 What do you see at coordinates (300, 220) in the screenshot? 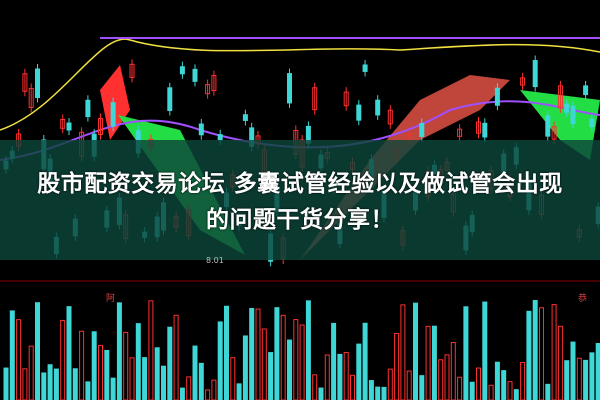
I see `title-line-2: 的问题干货分享！` at bounding box center [300, 220].